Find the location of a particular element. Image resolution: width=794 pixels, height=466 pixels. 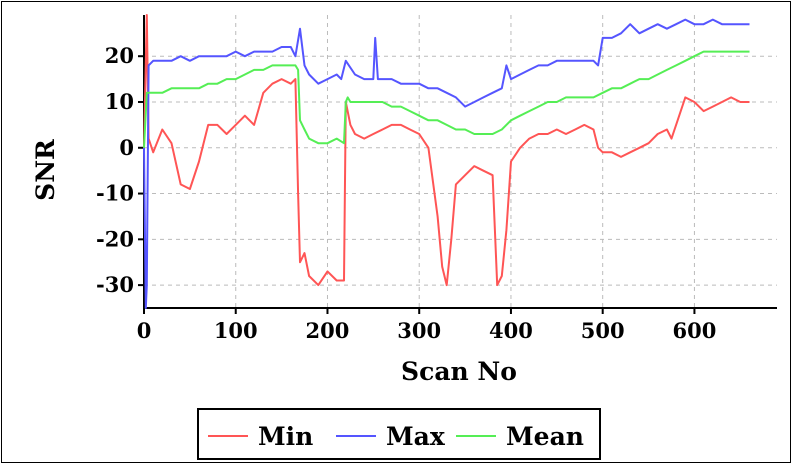

y-tick-label-2: -10 is located at coordinates (115, 193).